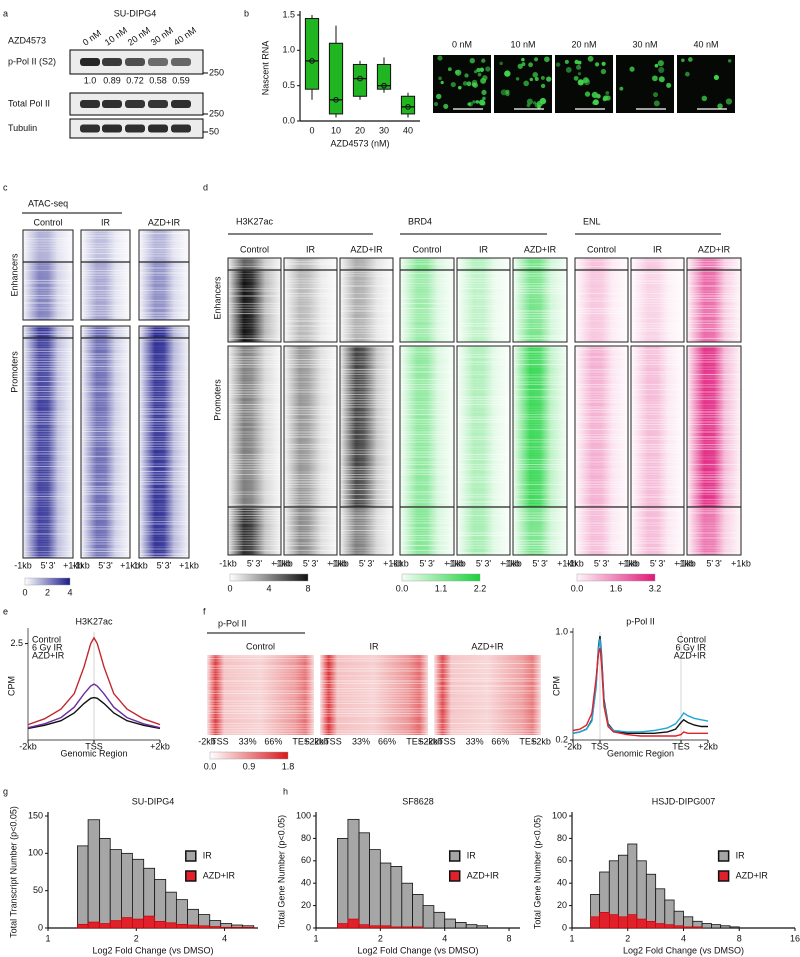  I want to click on x-tick-label: 1, so click(47, 938).